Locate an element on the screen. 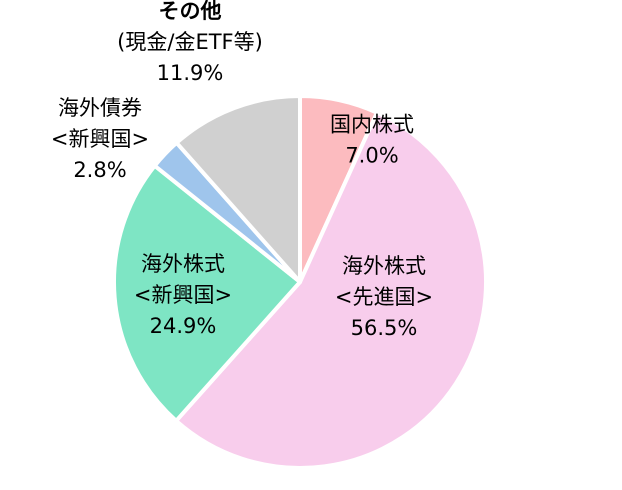  slice-label-1: 国内株式 7.0% is located at coordinates (372, 140).